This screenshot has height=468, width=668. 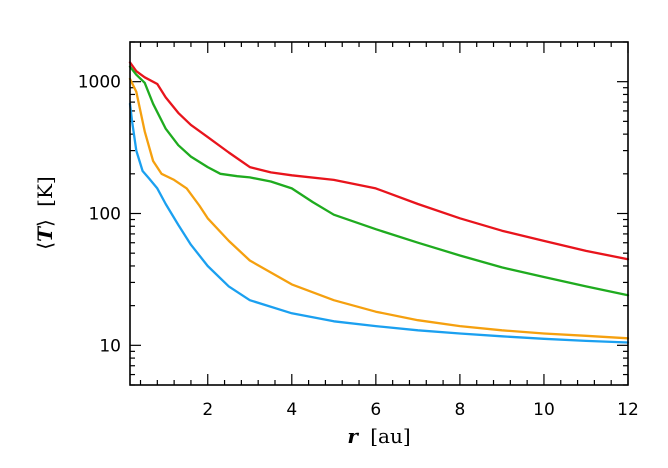 What do you see at coordinates (291, 410) in the screenshot?
I see `x-tick-label: 4` at bounding box center [291, 410].